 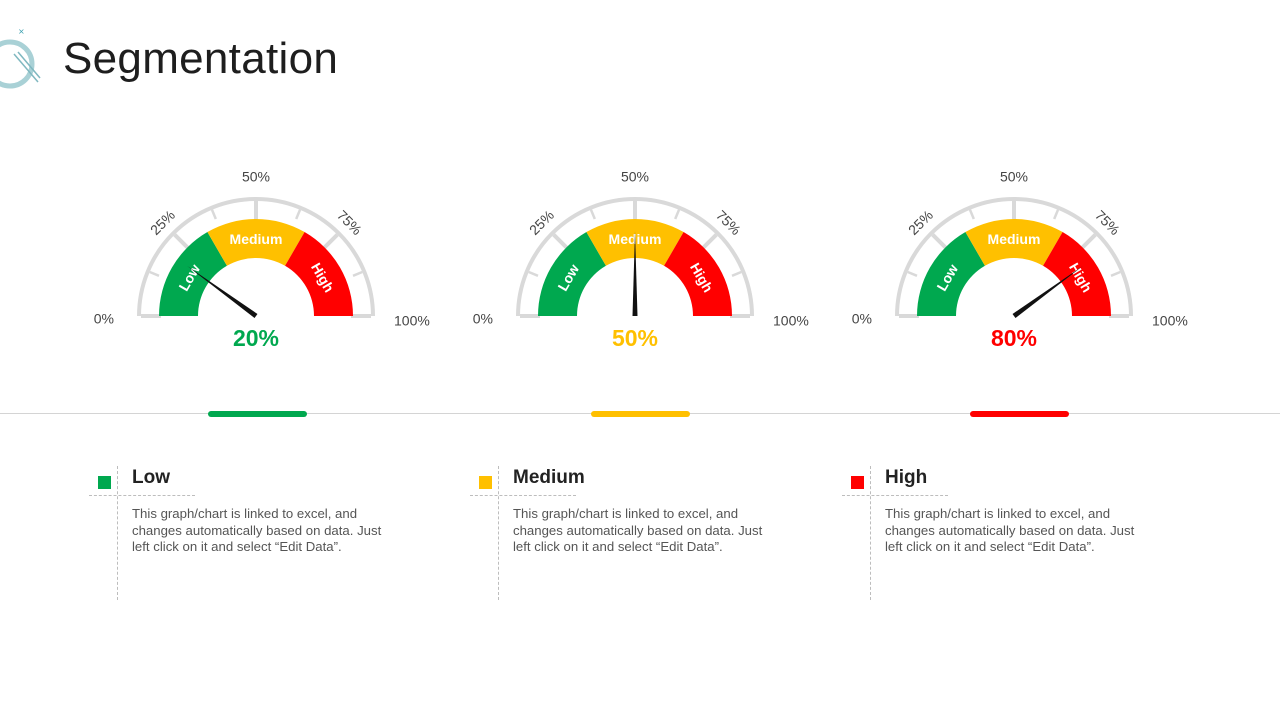 I want to click on marker-high, so click(x=1019, y=414).